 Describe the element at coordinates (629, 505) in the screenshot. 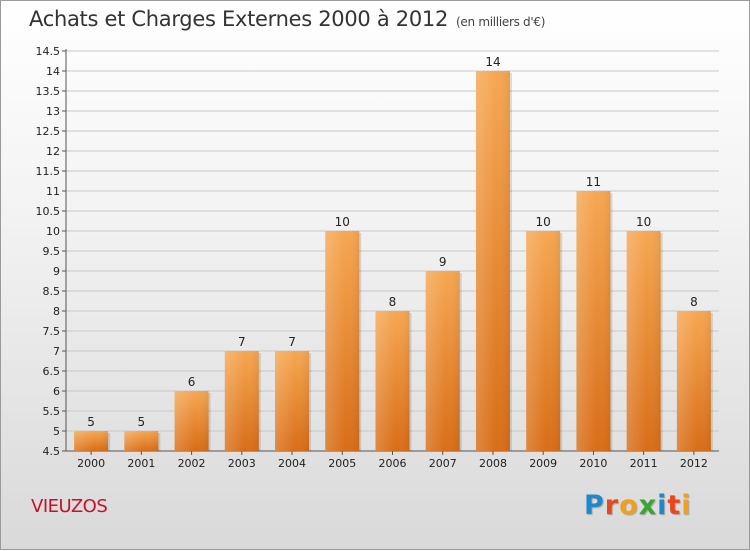

I see `logo-letter: o` at that location.